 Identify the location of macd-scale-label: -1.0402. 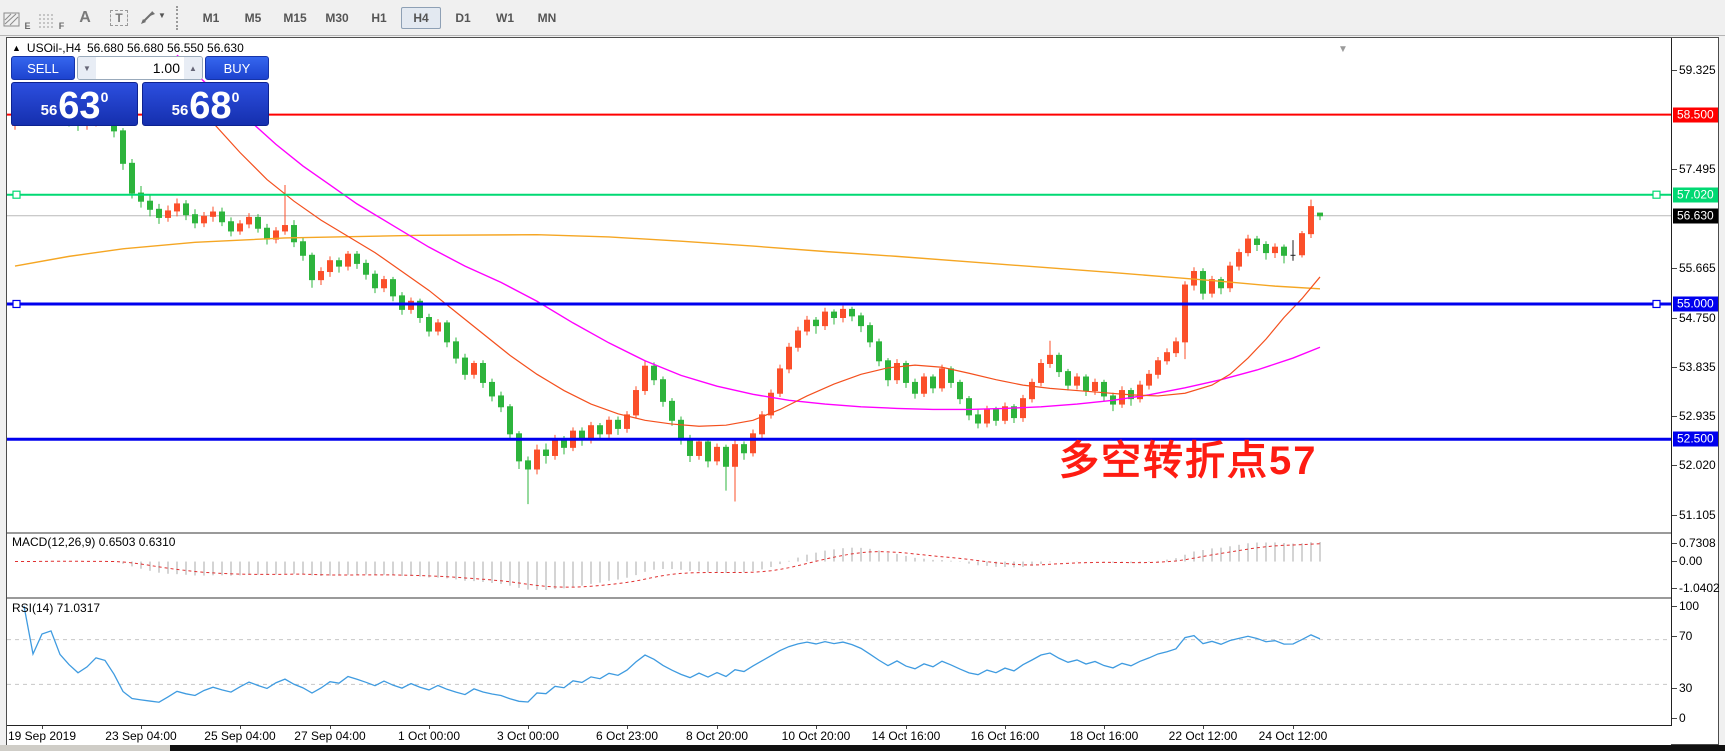
(1699, 588).